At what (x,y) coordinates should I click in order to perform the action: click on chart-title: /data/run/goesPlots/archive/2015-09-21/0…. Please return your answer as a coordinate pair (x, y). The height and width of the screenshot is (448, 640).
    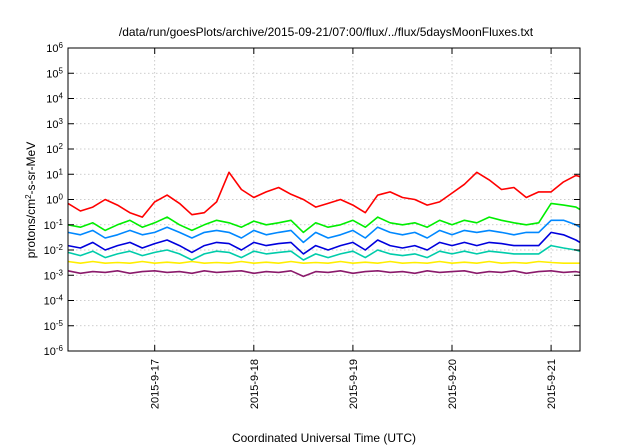
    Looking at the image, I should click on (326, 32).